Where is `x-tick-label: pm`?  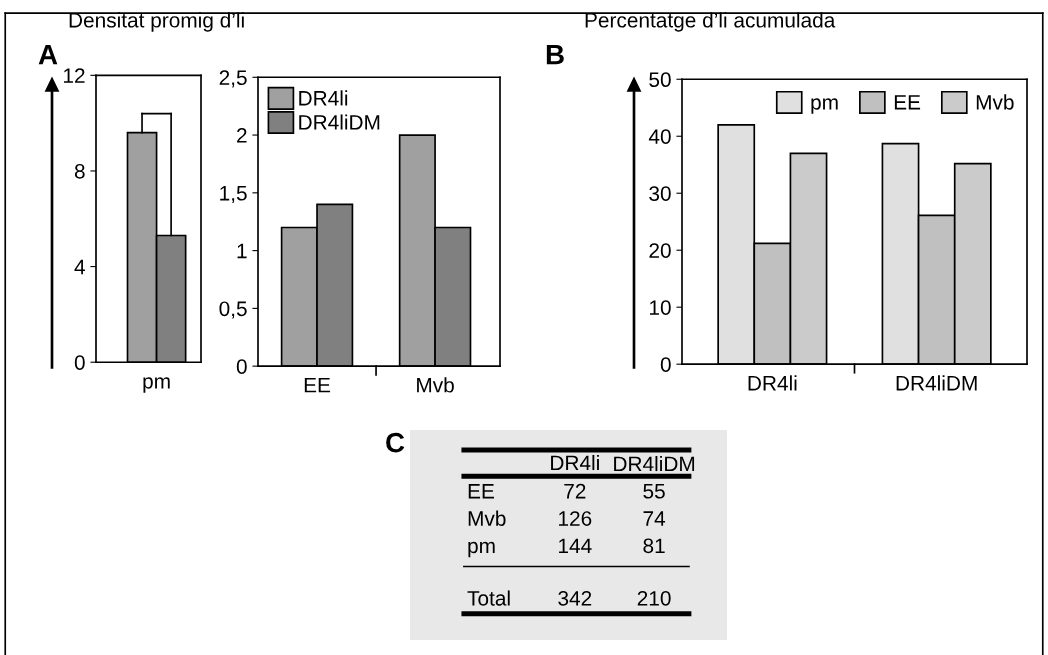
x-tick-label: pm is located at coordinates (156, 385).